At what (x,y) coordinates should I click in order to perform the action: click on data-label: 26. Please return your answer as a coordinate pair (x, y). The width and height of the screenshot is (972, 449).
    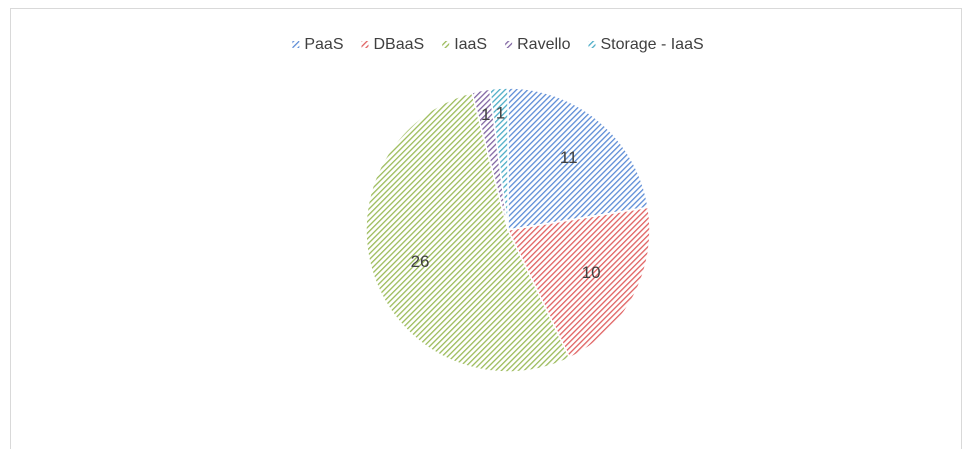
    Looking at the image, I should click on (420, 261).